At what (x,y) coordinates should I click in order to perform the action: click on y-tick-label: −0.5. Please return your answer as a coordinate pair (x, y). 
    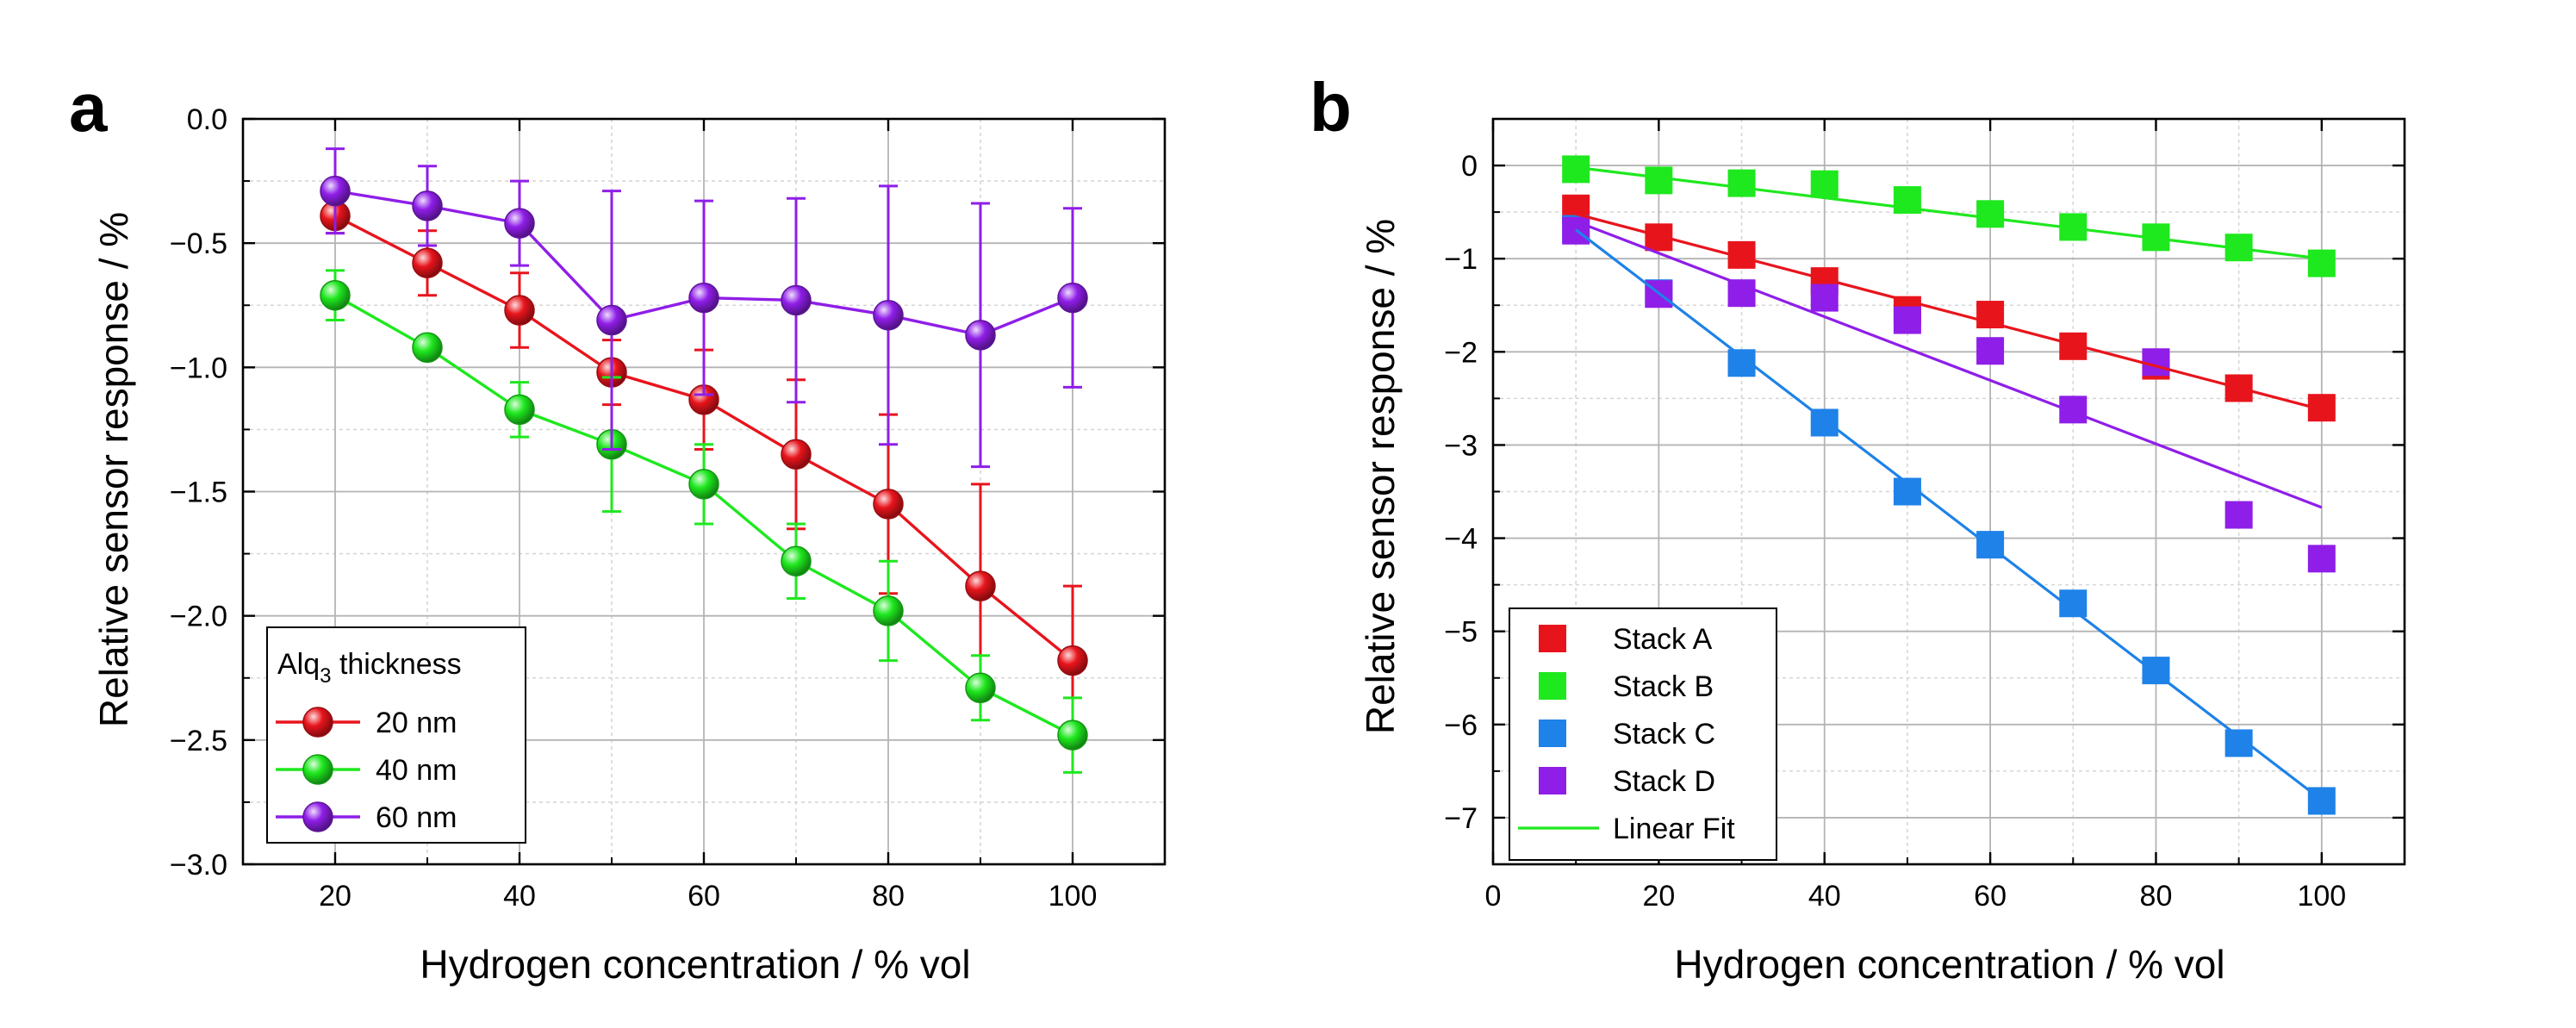
    Looking at the image, I should click on (199, 244).